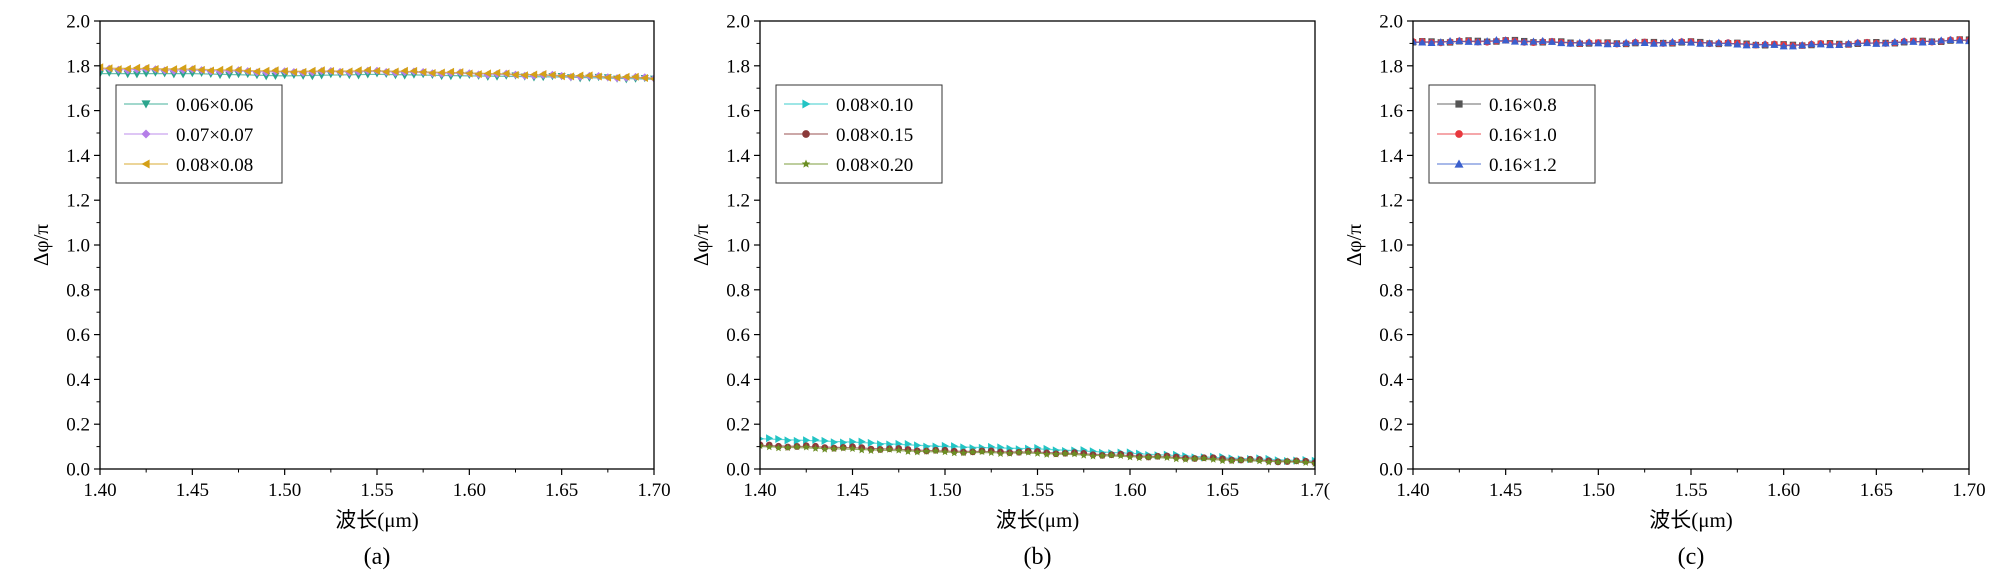 Image resolution: width=1999 pixels, height=586 pixels. I want to click on y-tick-label: 0.6, so click(738, 335).